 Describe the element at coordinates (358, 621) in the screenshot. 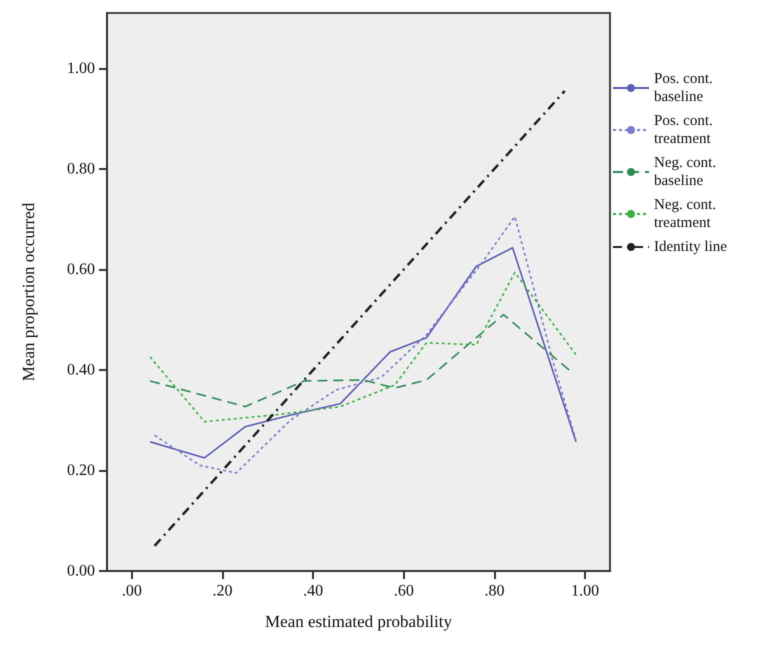

I see `x-axis-title: Mean estimated probability` at that location.